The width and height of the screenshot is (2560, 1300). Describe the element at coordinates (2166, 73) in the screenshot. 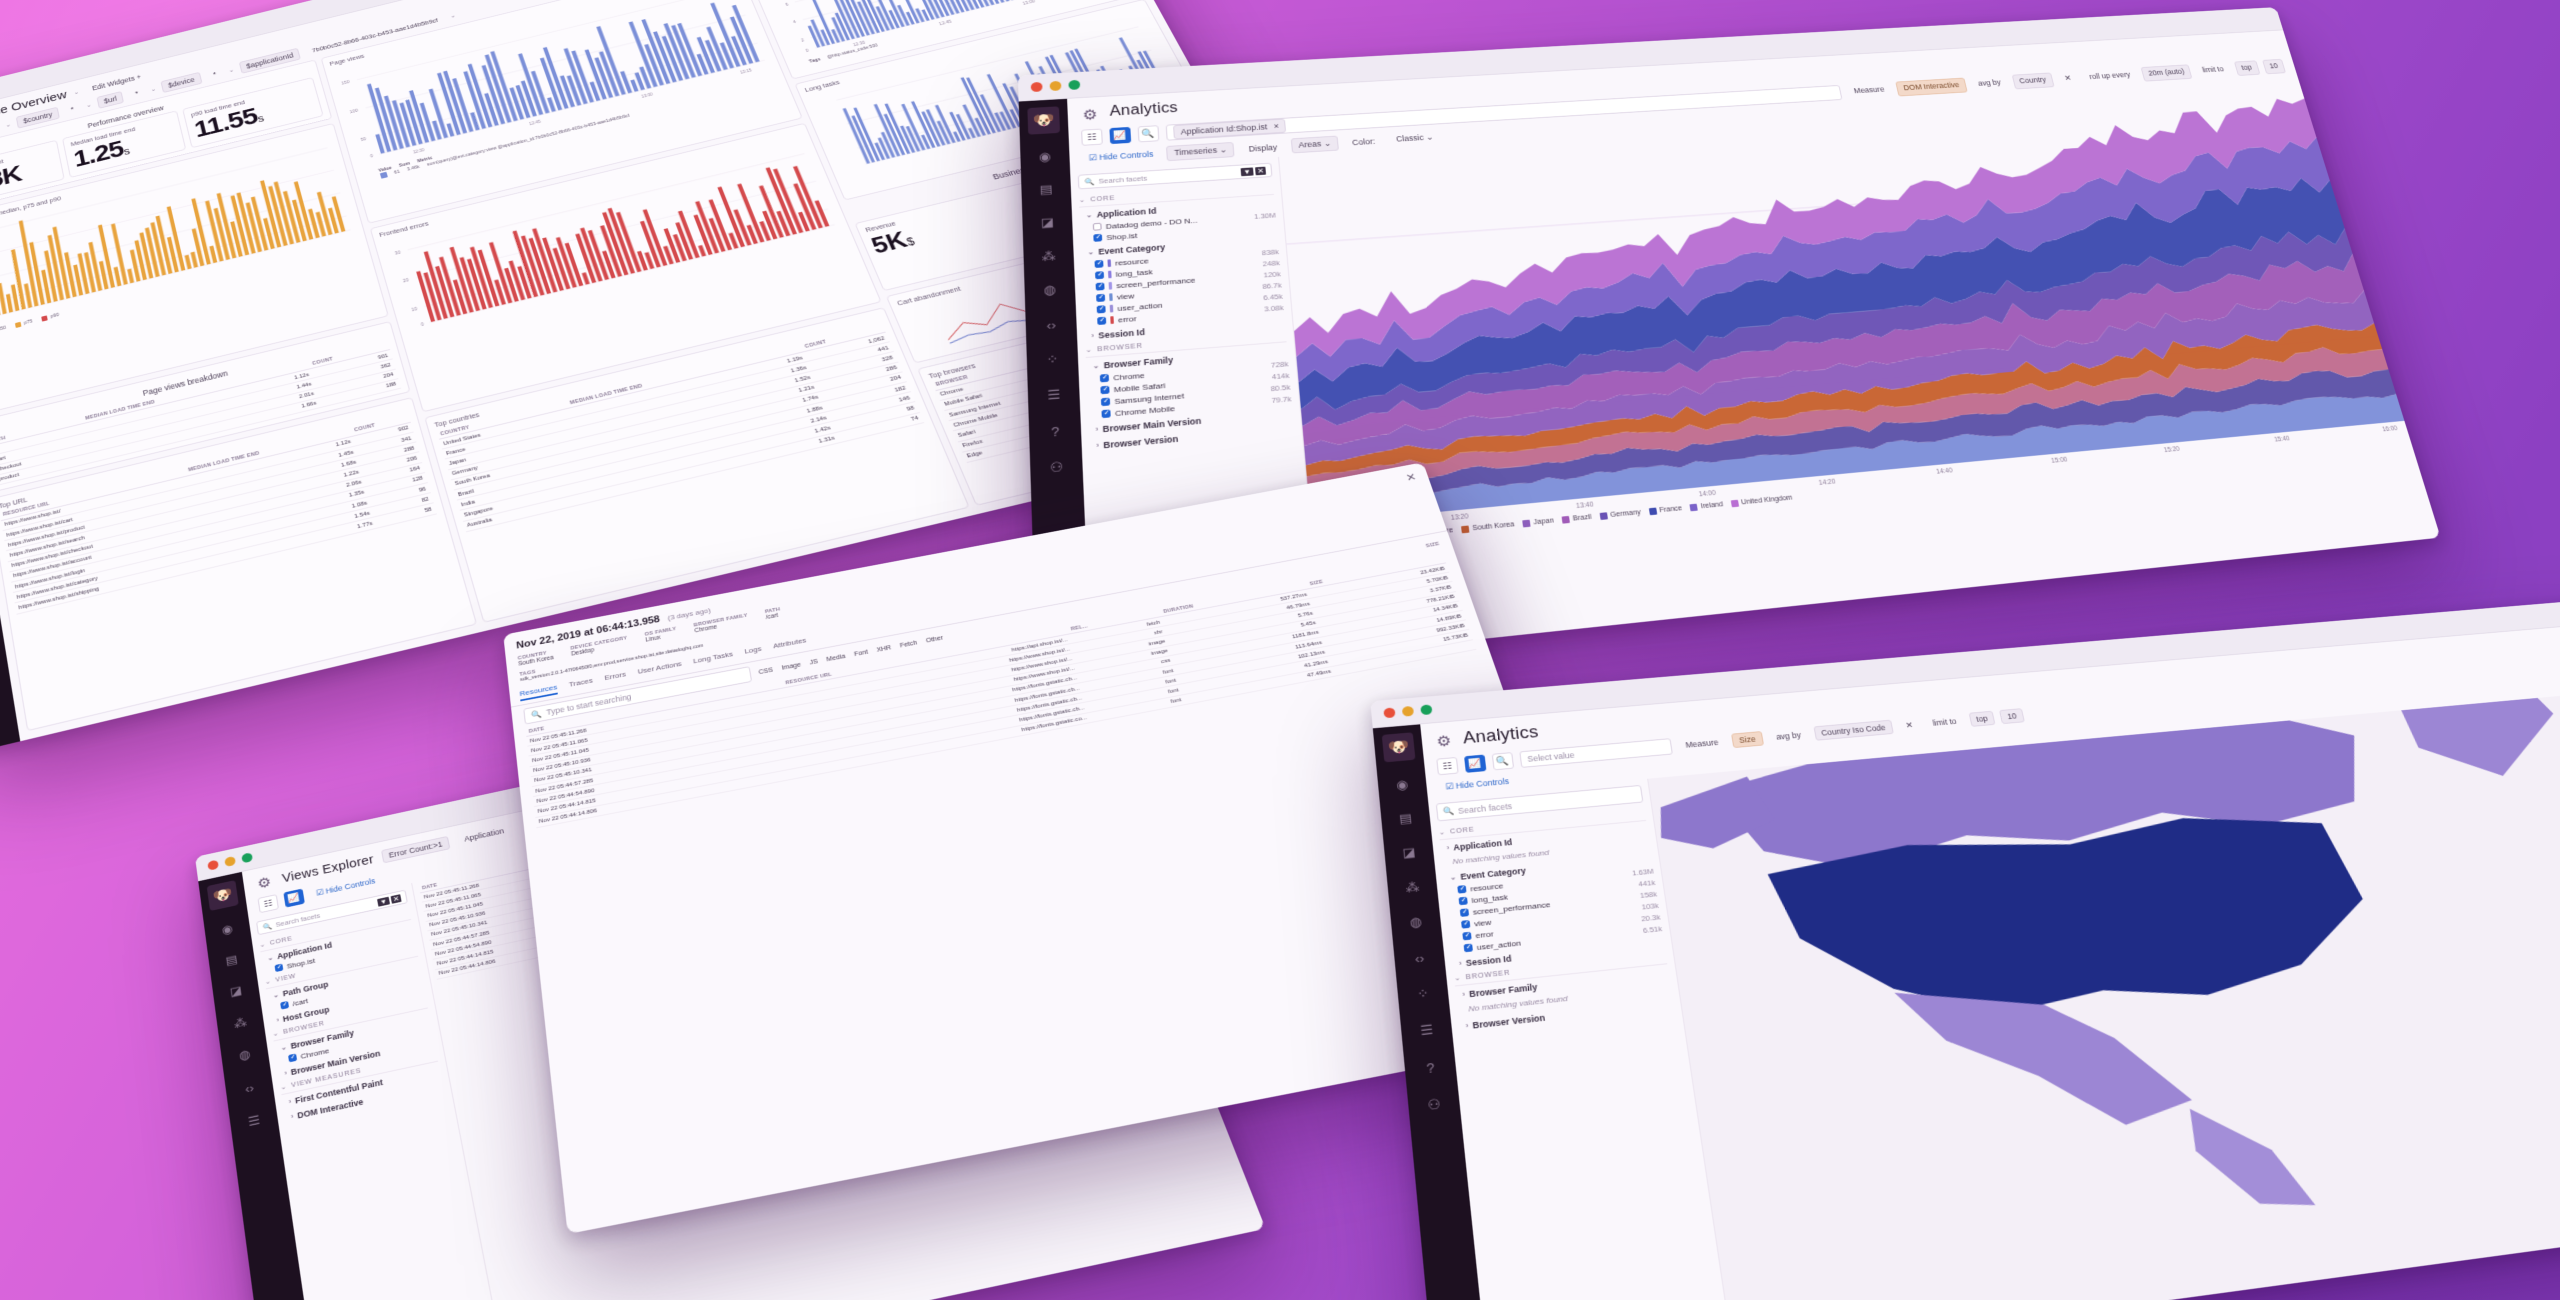

I see `rollup-value: 20m (auto)` at that location.